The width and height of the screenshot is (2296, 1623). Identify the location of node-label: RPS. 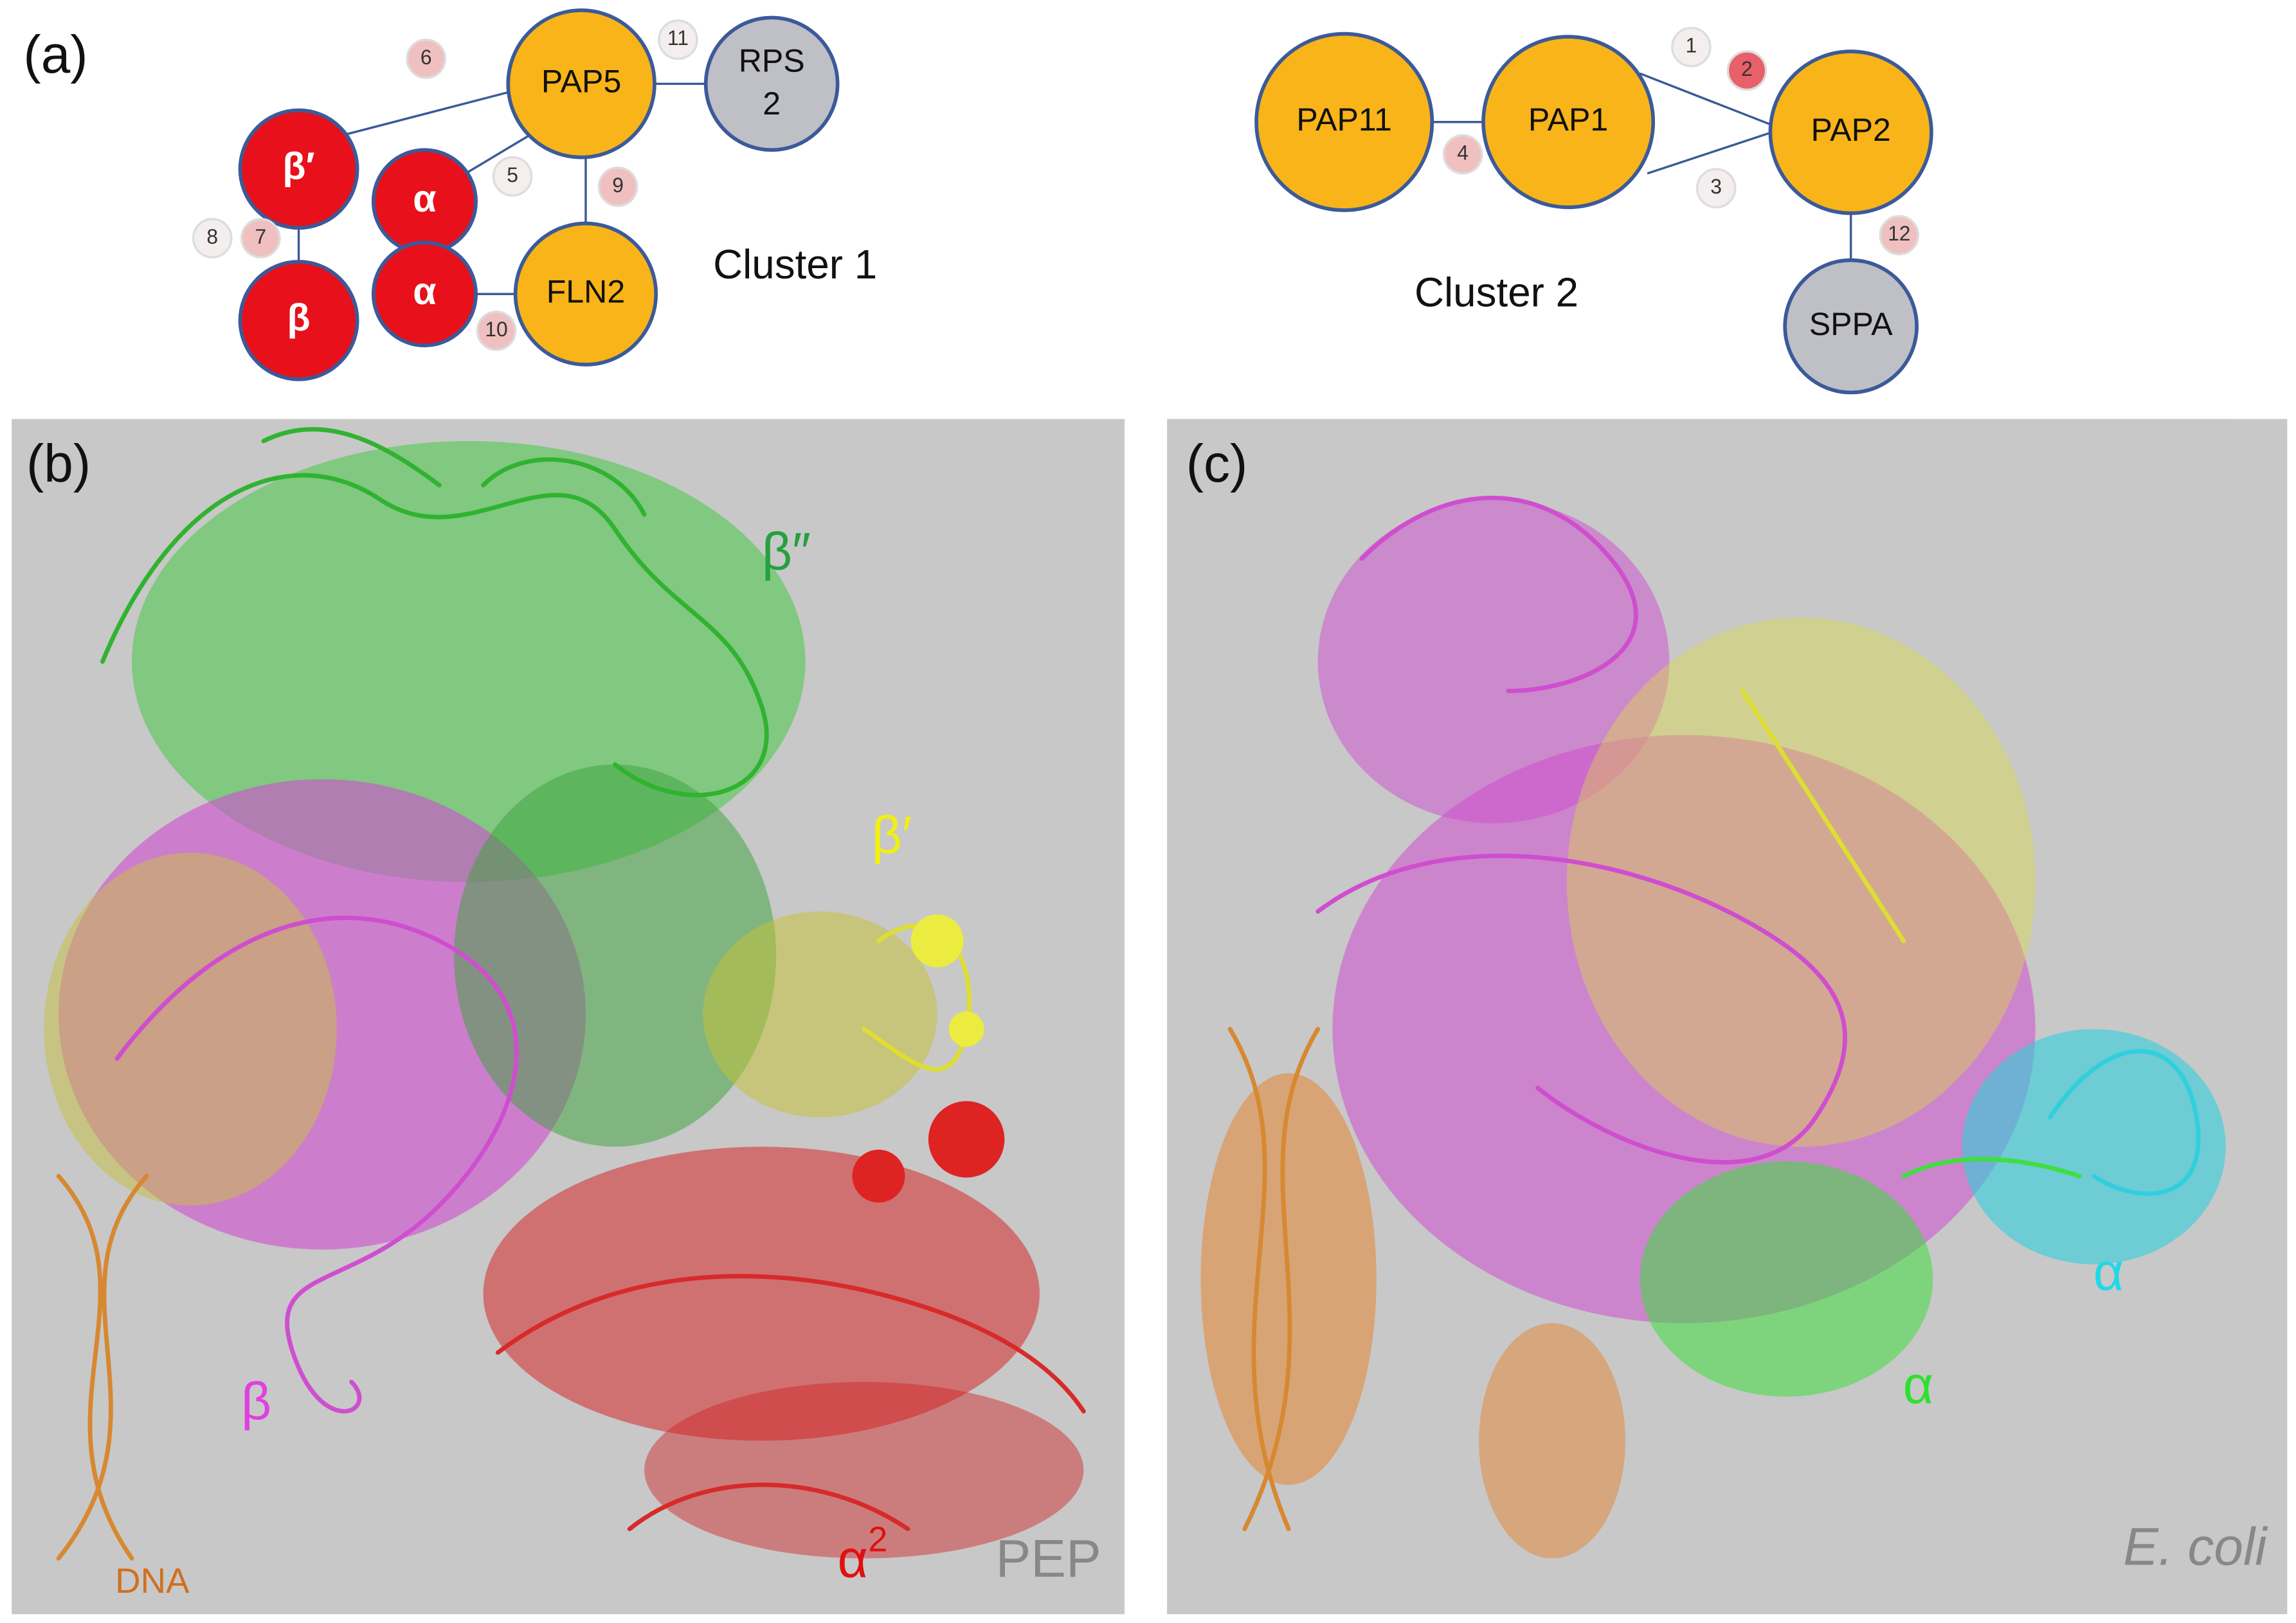
(772, 61).